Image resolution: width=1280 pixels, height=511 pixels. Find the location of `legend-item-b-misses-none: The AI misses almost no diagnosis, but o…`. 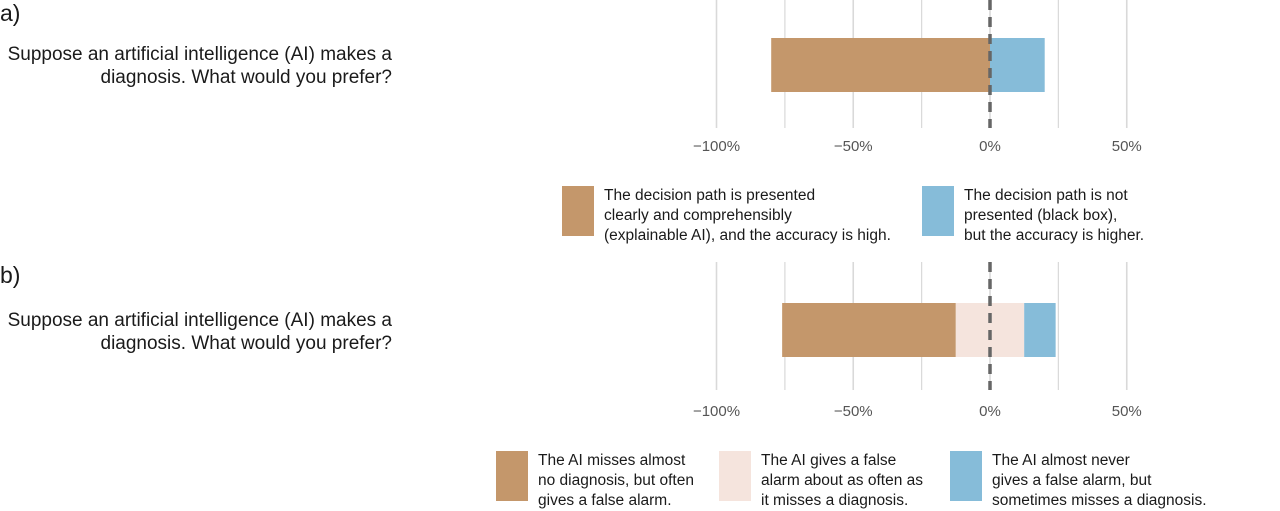

legend-item-b-misses-none: The AI misses almost no diagnosis, but o… is located at coordinates (595, 481).